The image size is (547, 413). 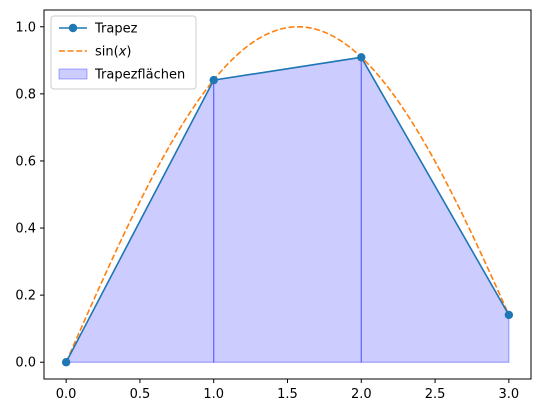 I want to click on y-tick-label: 1.0, so click(x=25, y=27).